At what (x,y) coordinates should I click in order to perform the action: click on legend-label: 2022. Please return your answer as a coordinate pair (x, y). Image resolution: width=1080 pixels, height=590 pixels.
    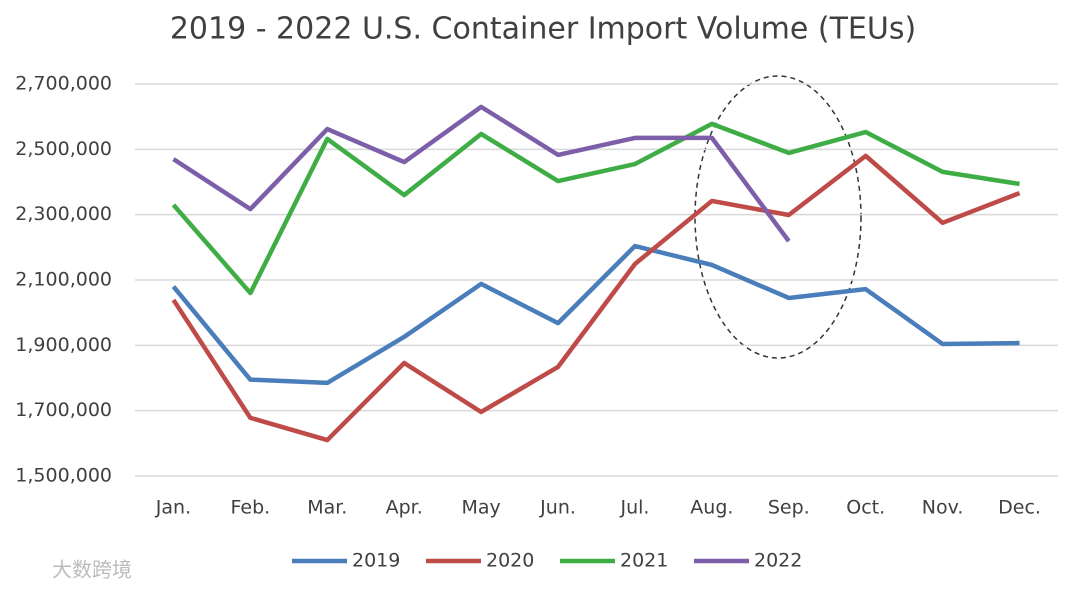
    Looking at the image, I should click on (778, 561).